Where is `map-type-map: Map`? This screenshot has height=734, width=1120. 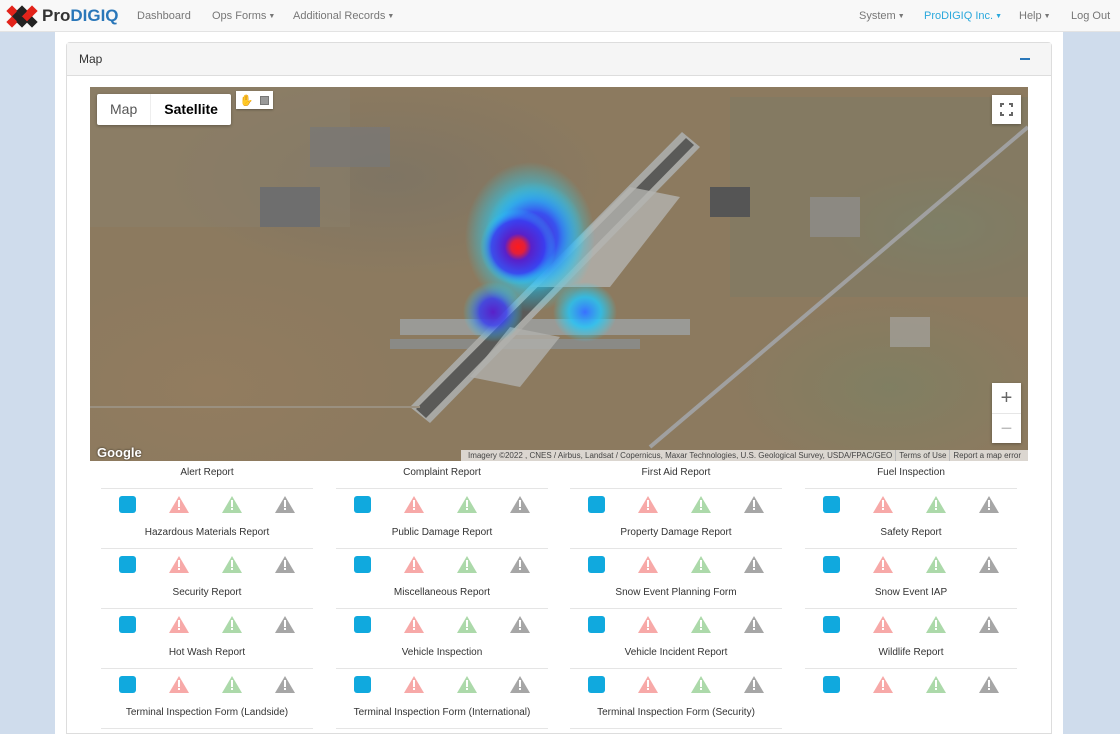
map-type-map: Map is located at coordinates (124, 109).